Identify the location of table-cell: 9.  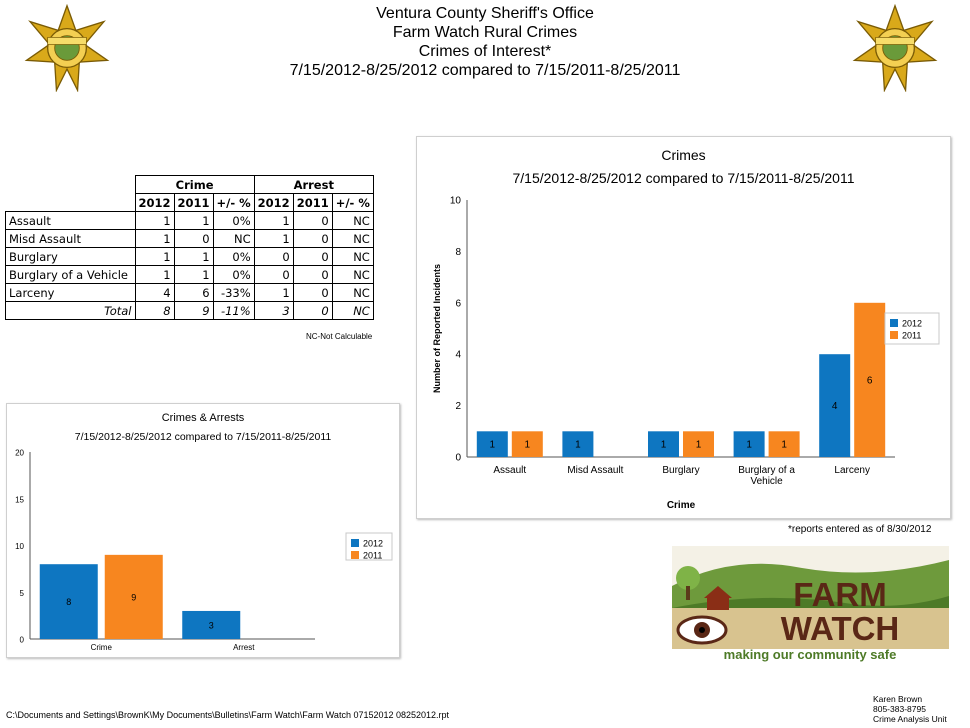
(193, 310).